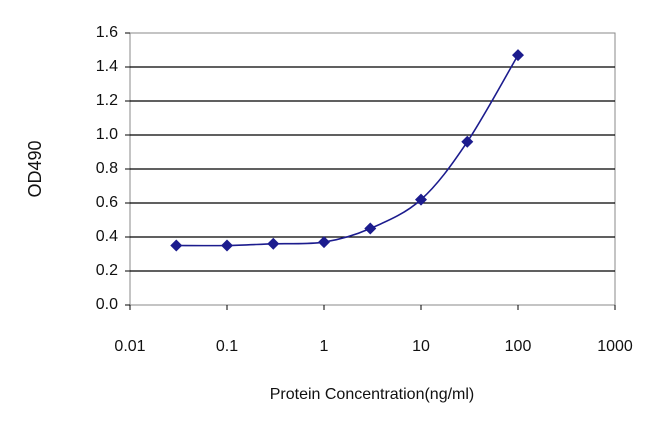  I want to click on y-tick-label: 0.2, so click(107, 270).